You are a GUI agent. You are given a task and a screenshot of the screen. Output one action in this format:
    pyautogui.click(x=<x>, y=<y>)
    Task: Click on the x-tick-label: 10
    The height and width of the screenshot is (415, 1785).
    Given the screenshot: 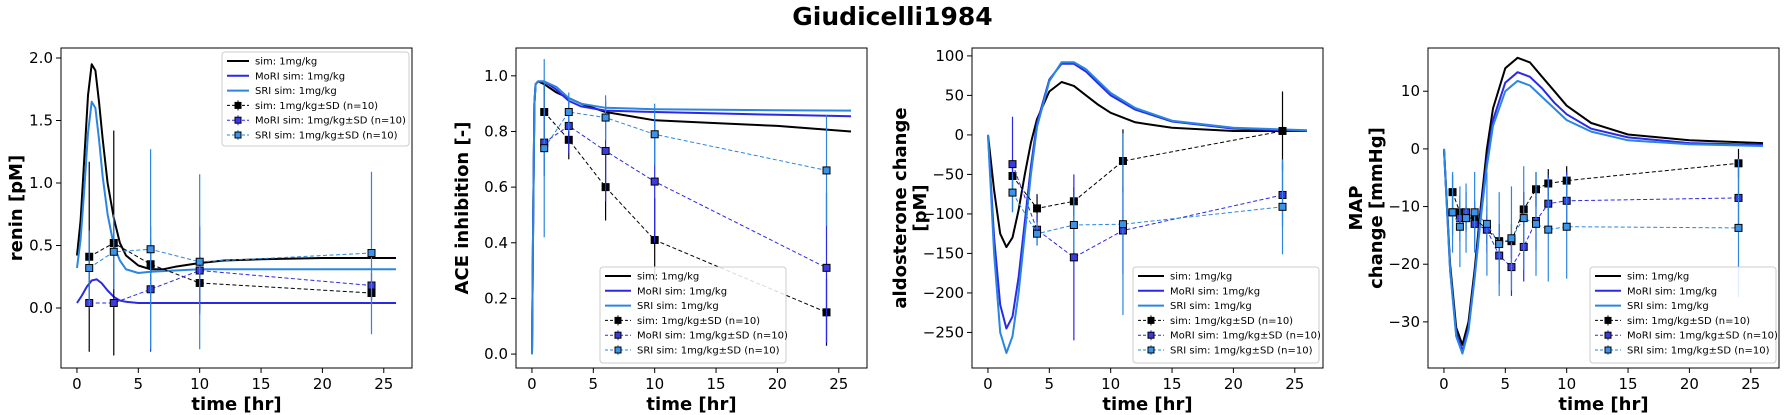 What is the action you would take?
    pyautogui.click(x=1566, y=384)
    